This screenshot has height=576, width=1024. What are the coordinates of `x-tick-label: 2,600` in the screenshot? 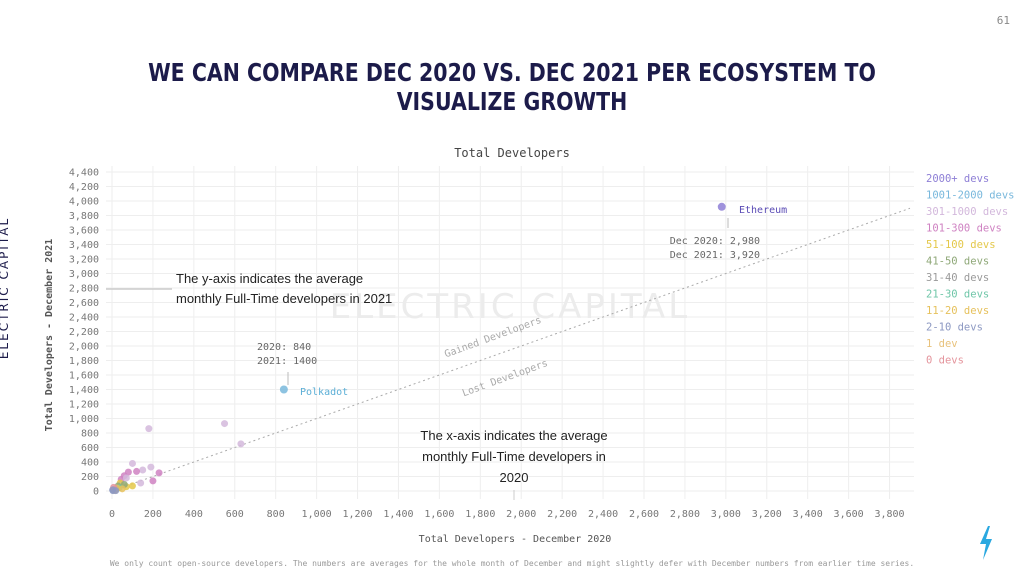 It's located at (644, 514).